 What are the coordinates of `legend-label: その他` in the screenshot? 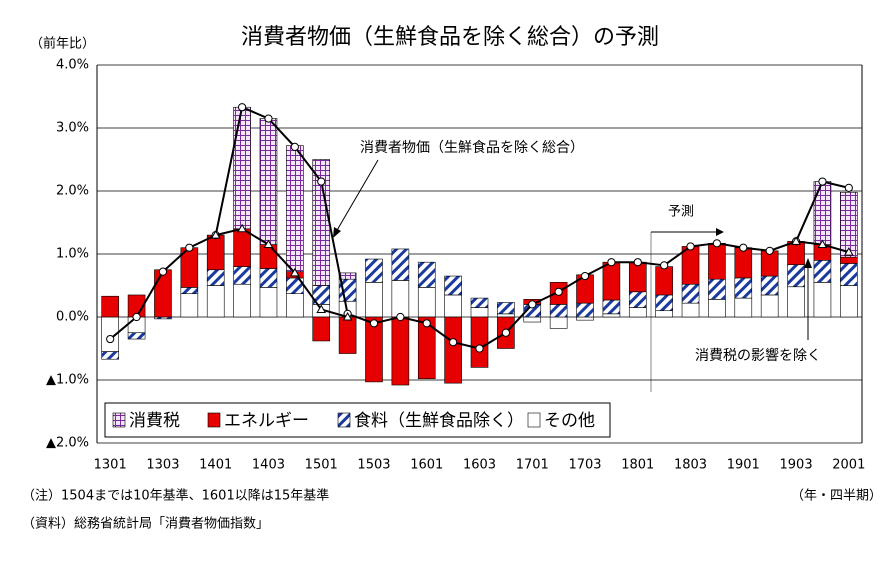 It's located at (569, 421).